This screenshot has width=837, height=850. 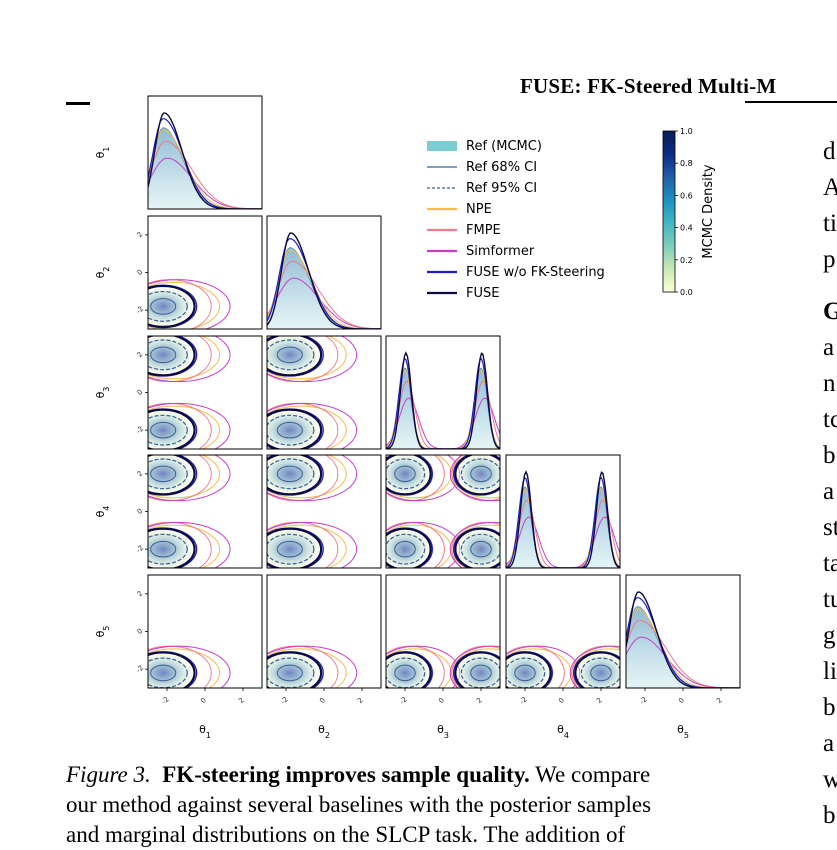 What do you see at coordinates (403, 700) in the screenshot?
I see `x-tick-label: -2` at bounding box center [403, 700].